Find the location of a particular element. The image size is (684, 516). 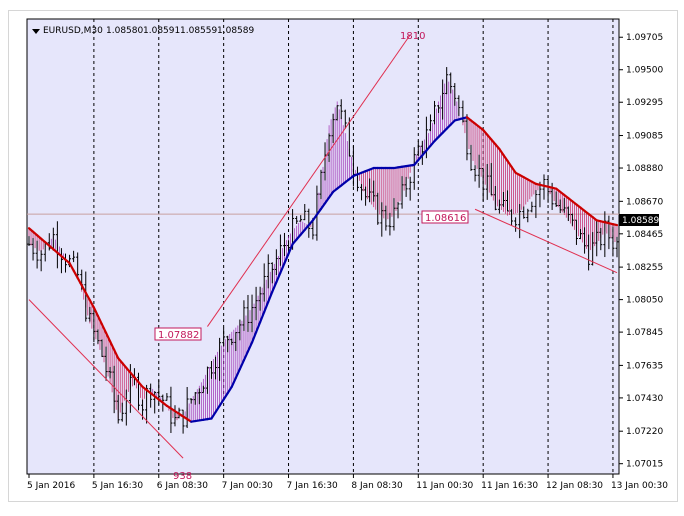

ohlc-close: 1.08589 is located at coordinates (235, 31).